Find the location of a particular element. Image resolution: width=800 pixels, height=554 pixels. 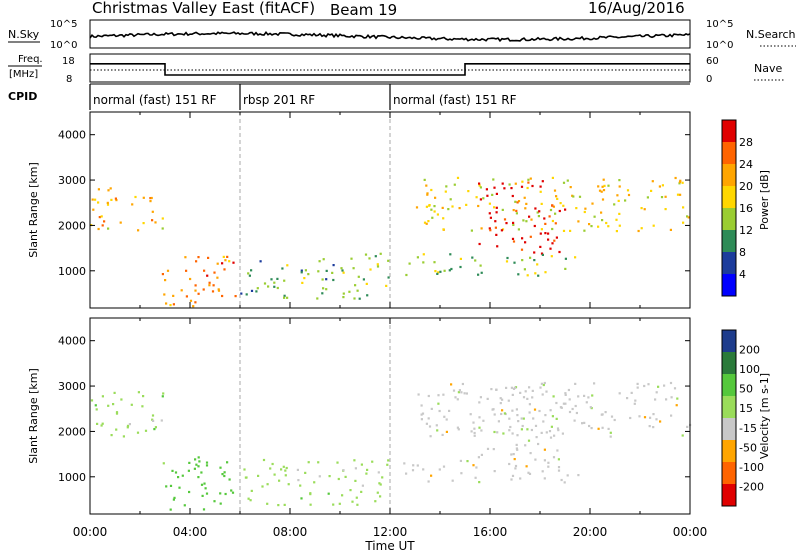

x-tick-label: 20:00 is located at coordinates (590, 532).